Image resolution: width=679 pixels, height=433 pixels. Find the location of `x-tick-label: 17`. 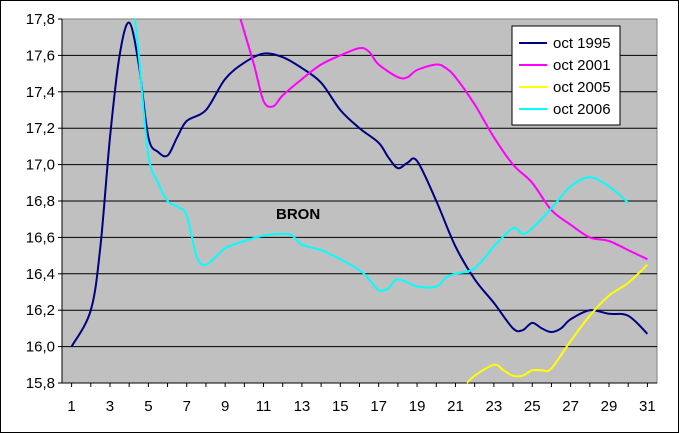

x-tick-label: 17 is located at coordinates (378, 406).